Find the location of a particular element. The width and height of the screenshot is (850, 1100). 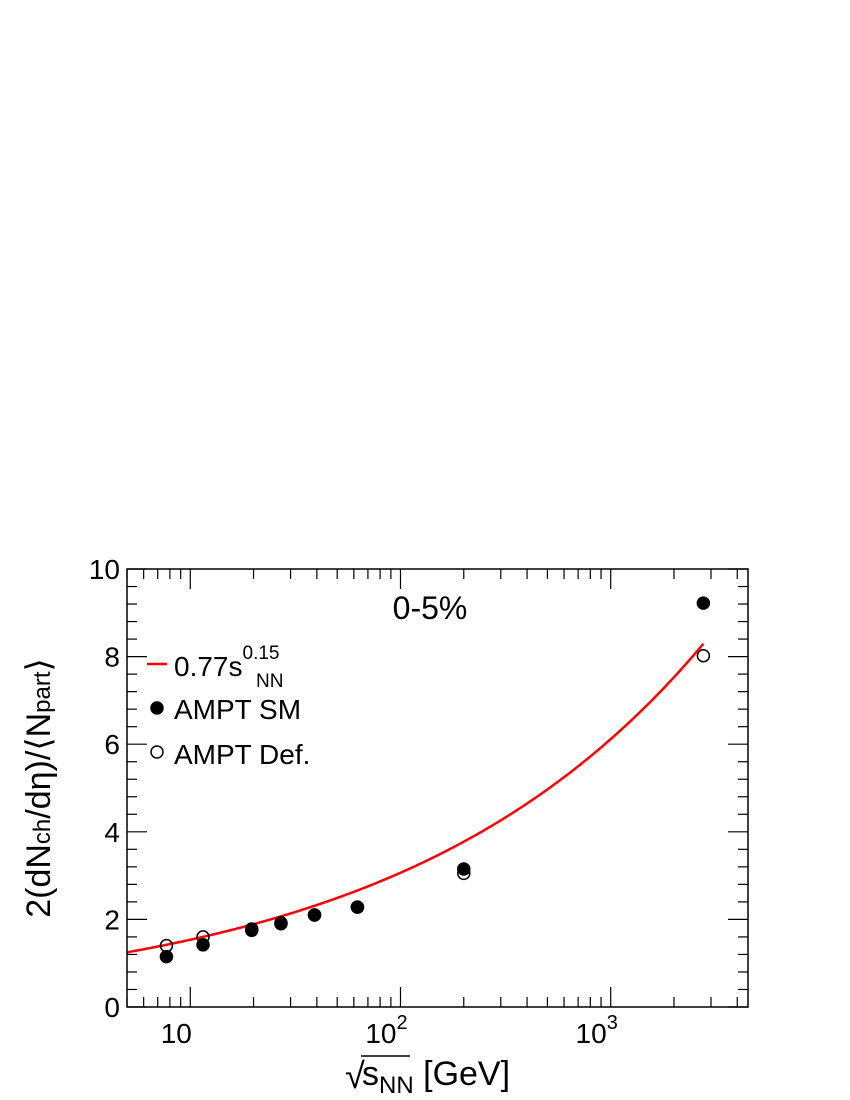

x-tick-label: 10³ is located at coordinates (597, 1030).